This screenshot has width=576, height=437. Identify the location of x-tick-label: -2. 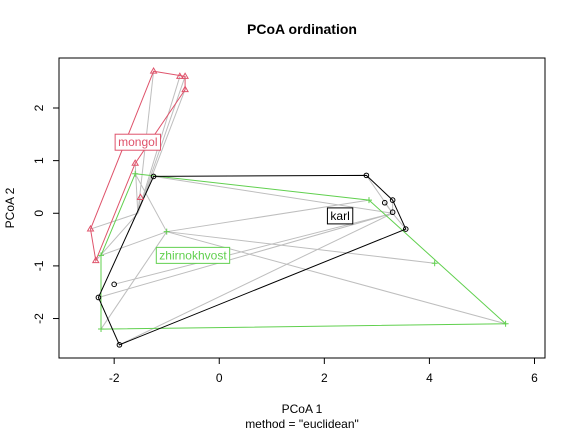
(114, 378).